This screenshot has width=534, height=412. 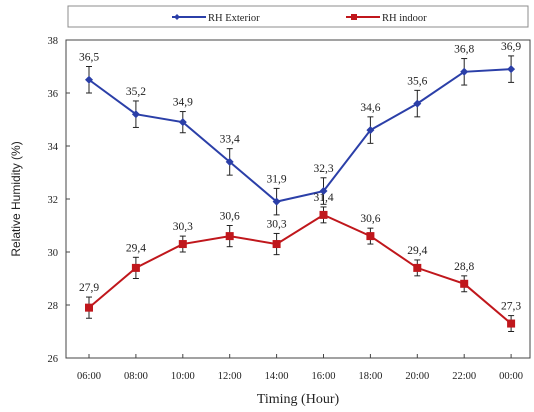 I want to click on data-label: 27,3, so click(x=511, y=307).